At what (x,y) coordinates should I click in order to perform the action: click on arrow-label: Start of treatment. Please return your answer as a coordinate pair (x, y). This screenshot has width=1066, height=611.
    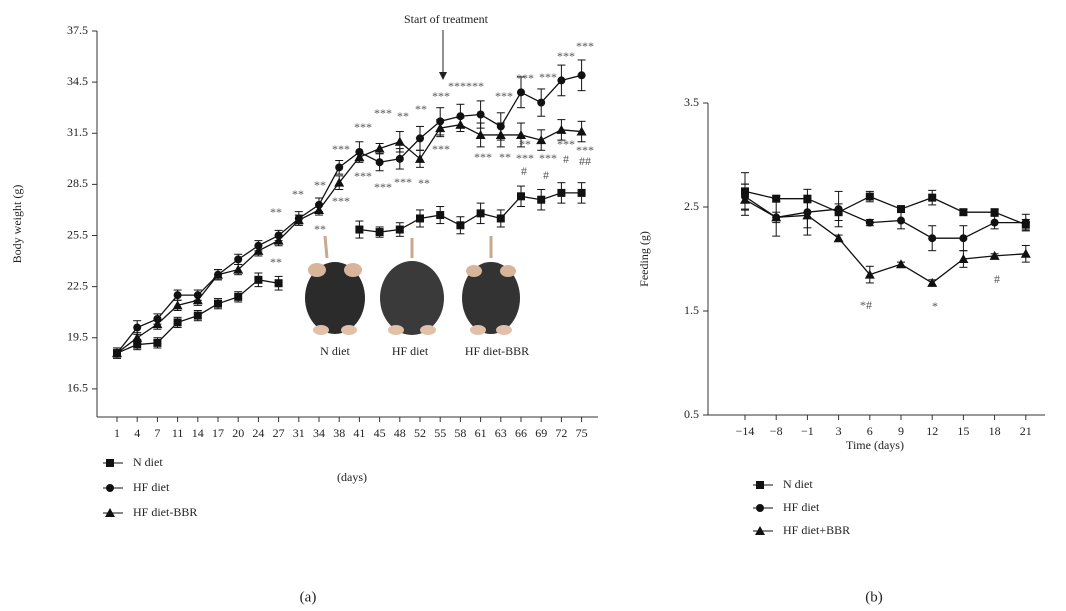
    Looking at the image, I should click on (446, 19).